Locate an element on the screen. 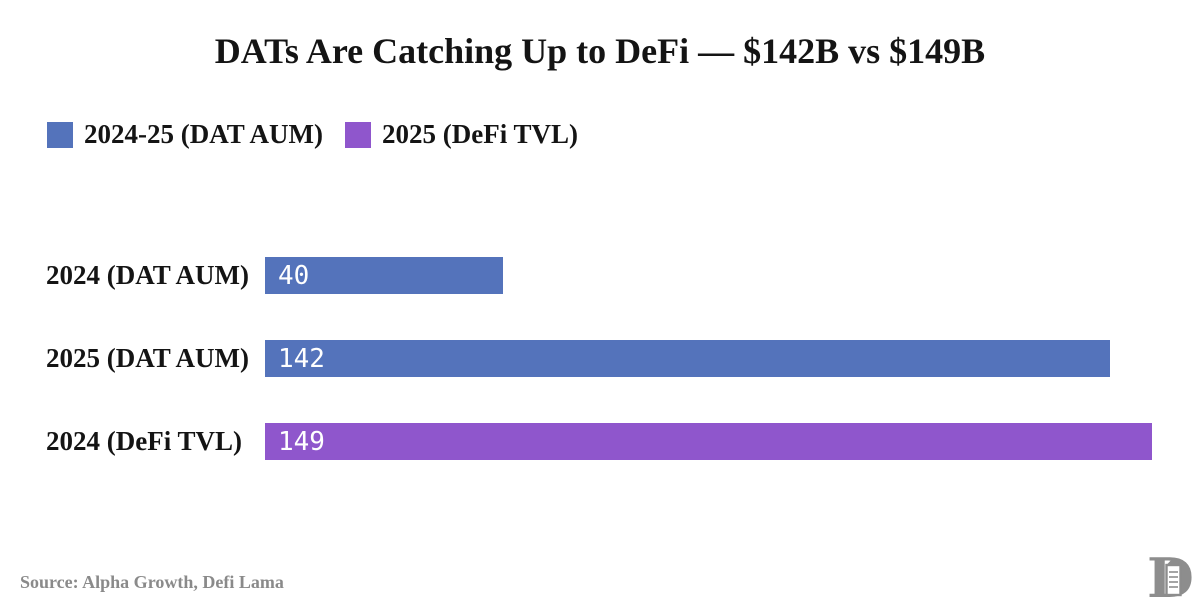  legend-label-defi-tvl: 2025 (DeFi TVL) is located at coordinates (479, 134).